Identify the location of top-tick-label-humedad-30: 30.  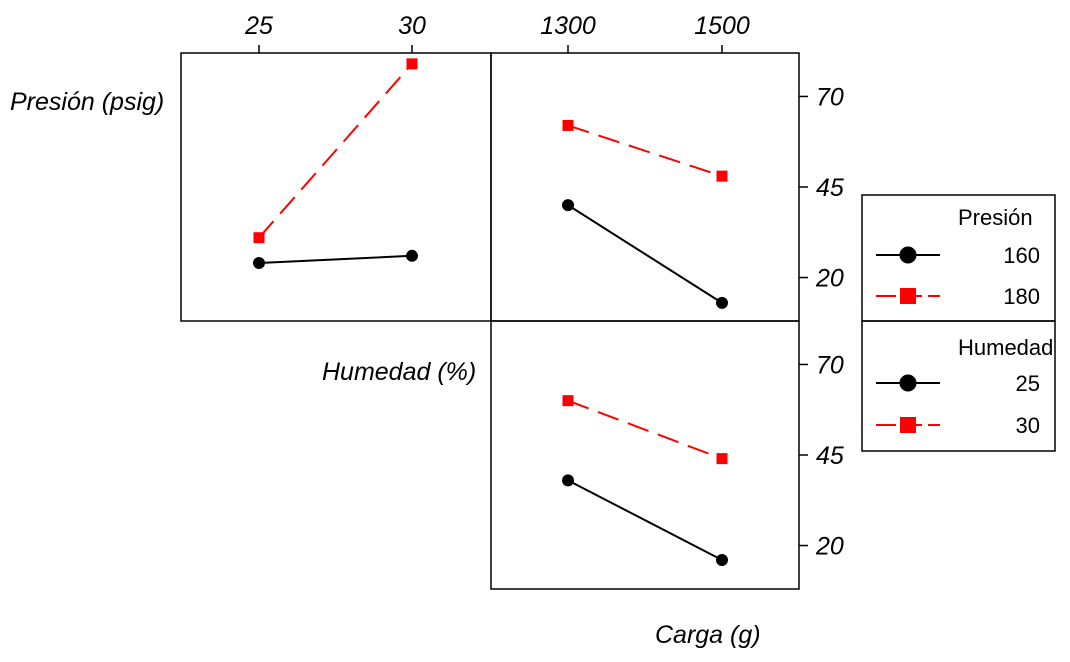
(412, 26).